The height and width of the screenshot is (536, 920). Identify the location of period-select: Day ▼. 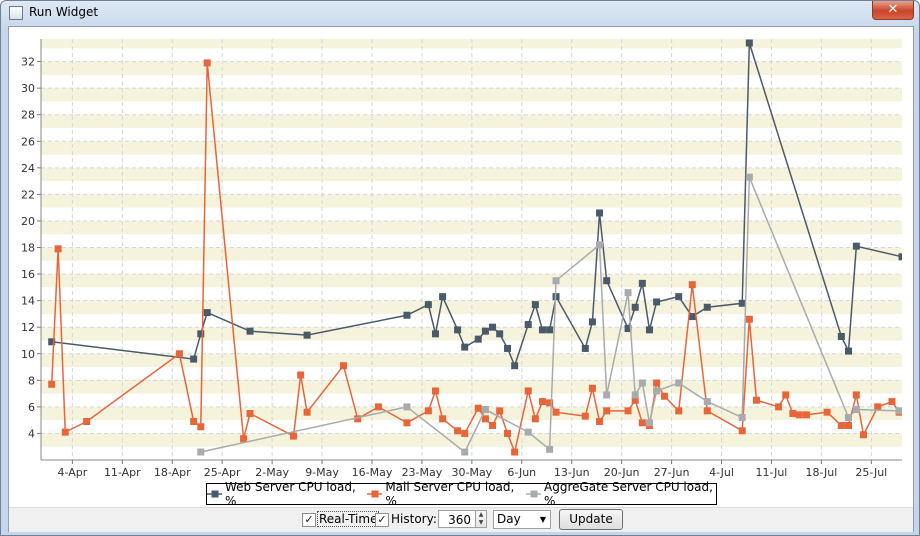
(522, 519).